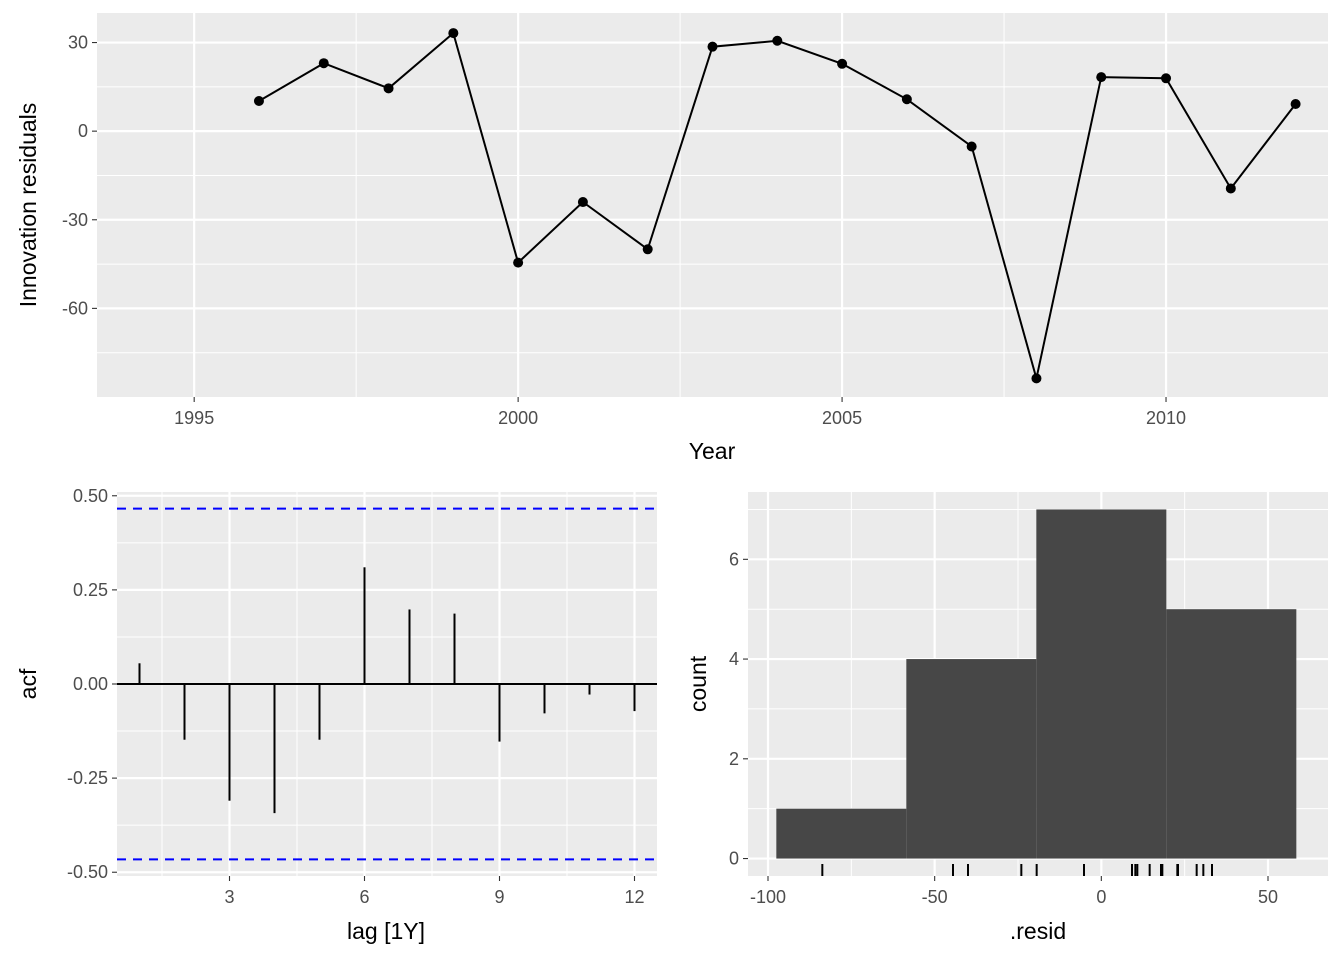  What do you see at coordinates (712, 451) in the screenshot?
I see `x-axis-title: Year` at bounding box center [712, 451].